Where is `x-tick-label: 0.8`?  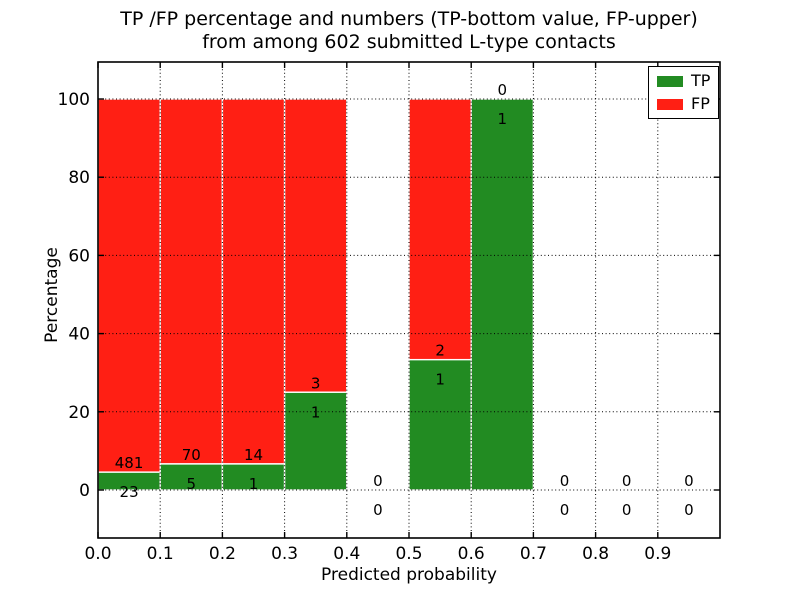
x-tick-label: 0.8 is located at coordinates (595, 554).